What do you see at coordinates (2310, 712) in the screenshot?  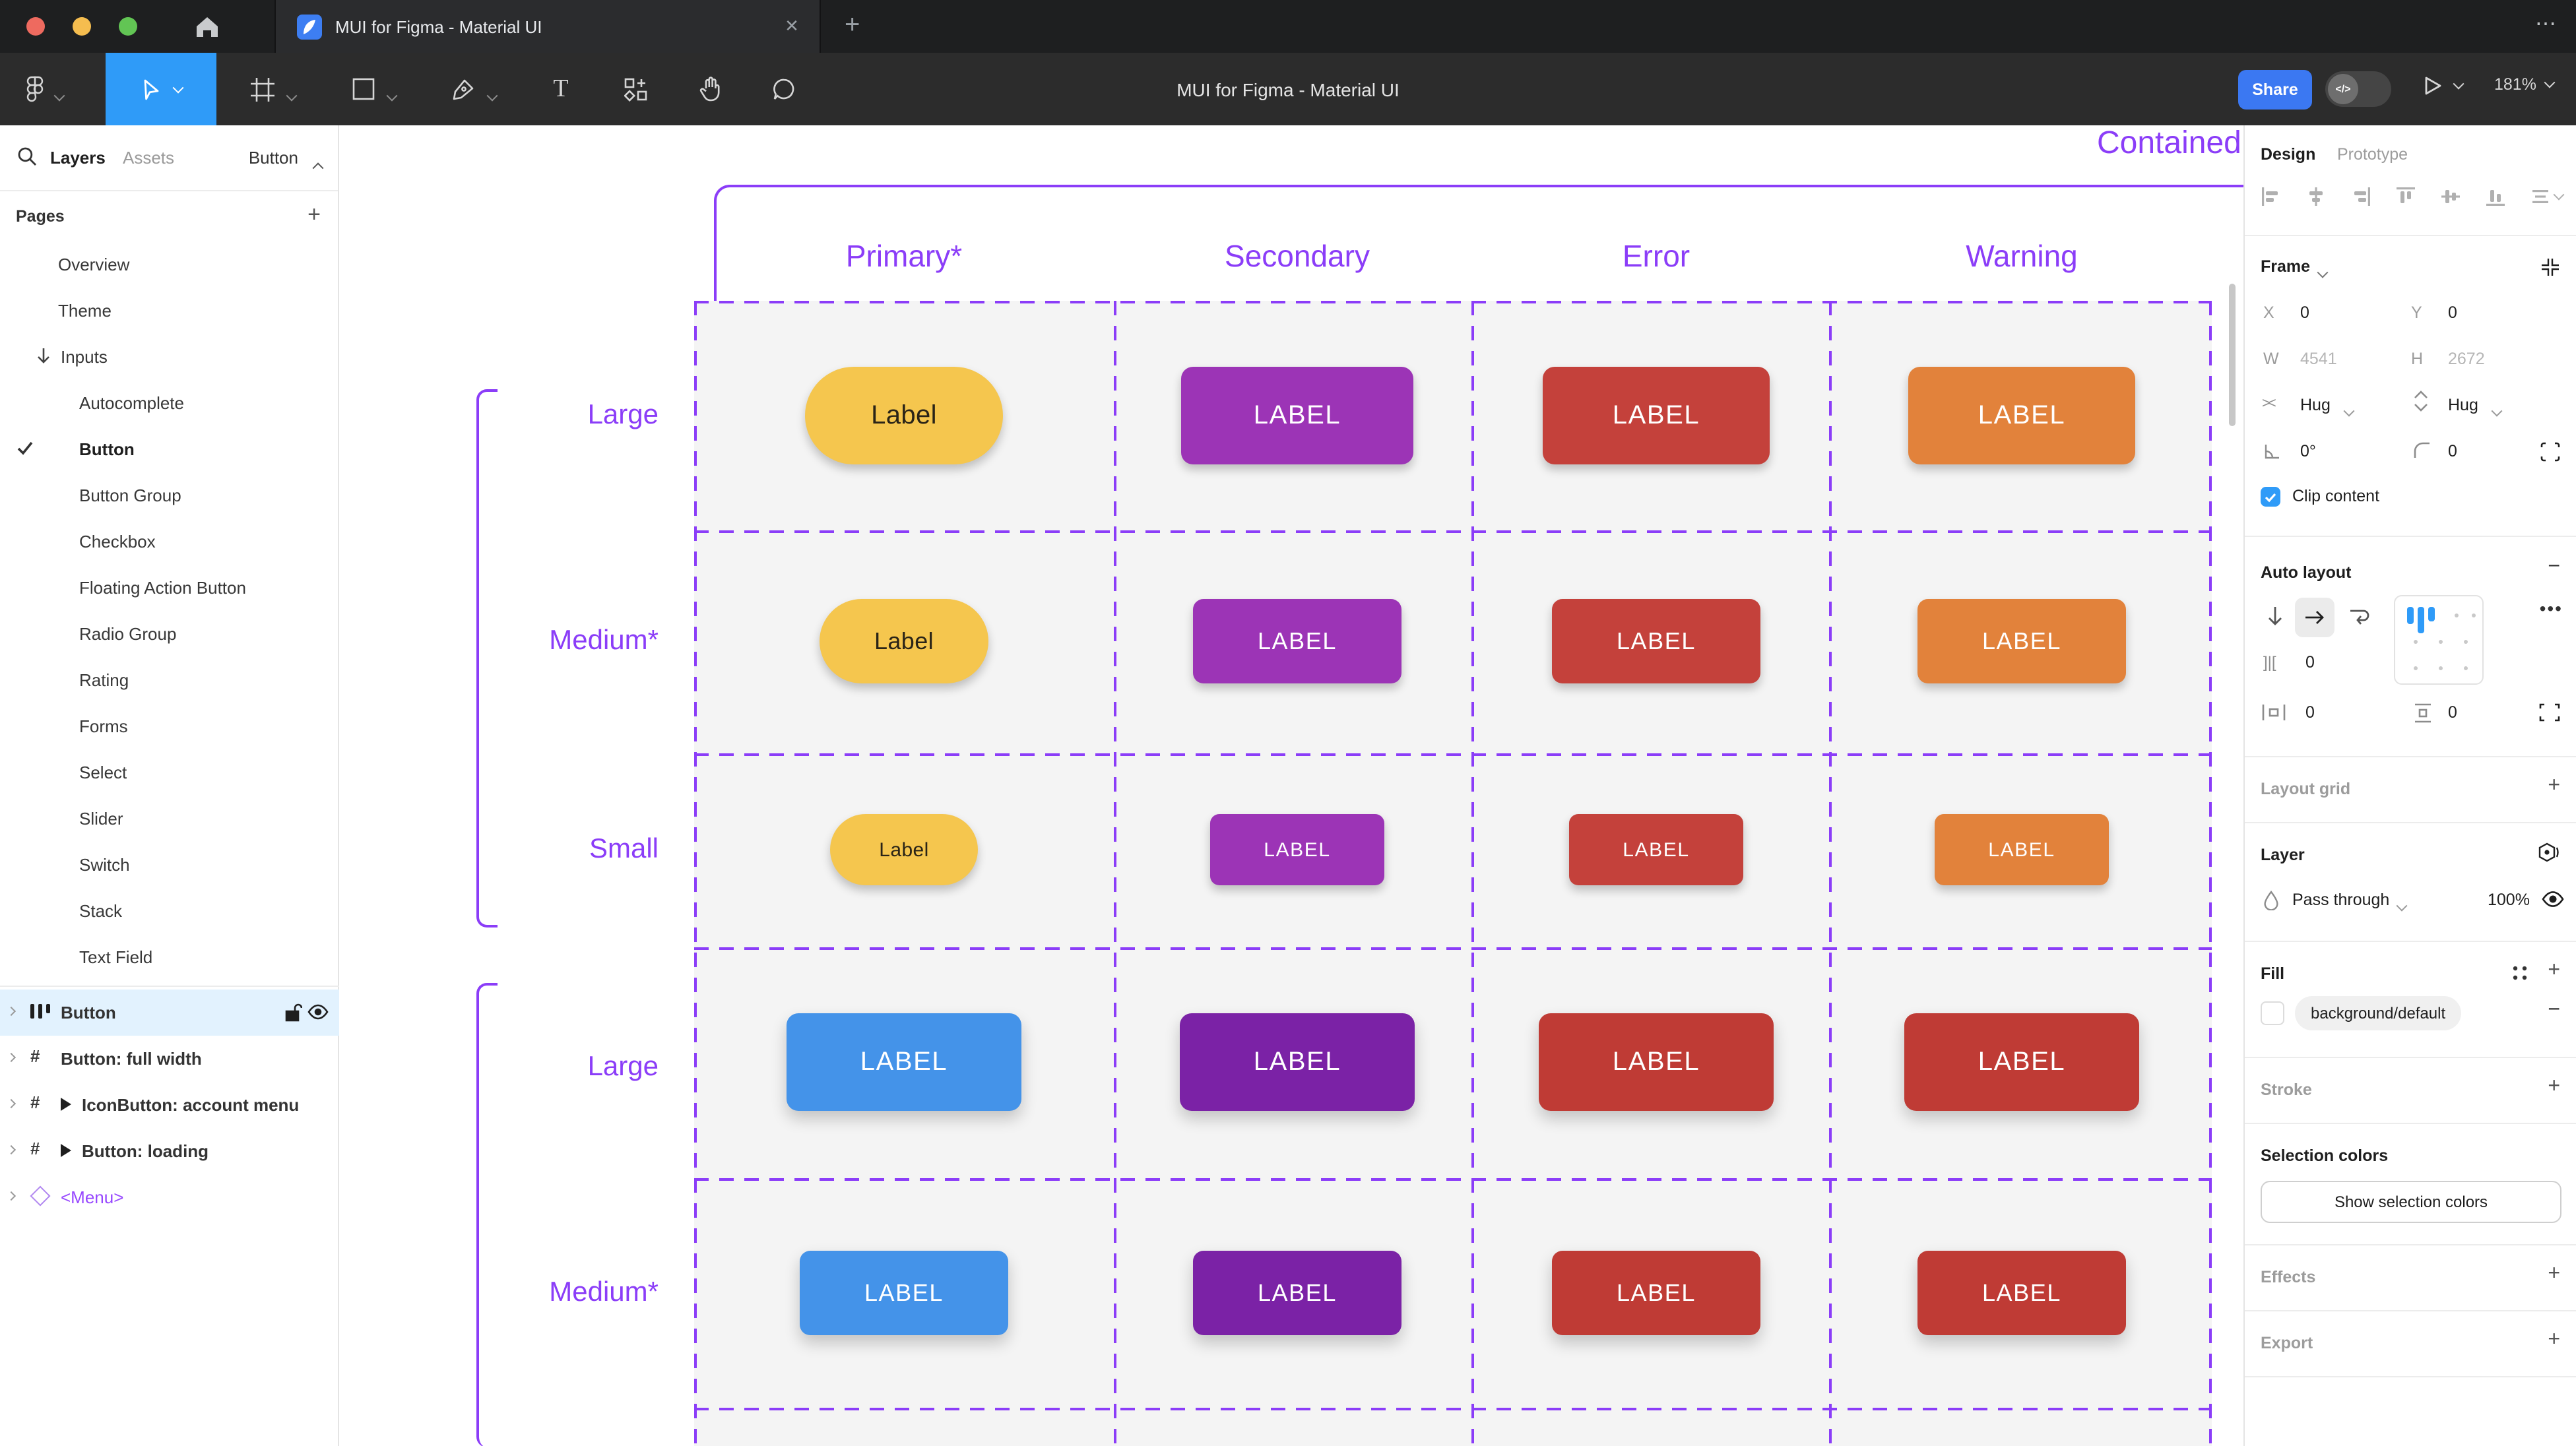 I see `horizontal-padding-value: 0` at bounding box center [2310, 712].